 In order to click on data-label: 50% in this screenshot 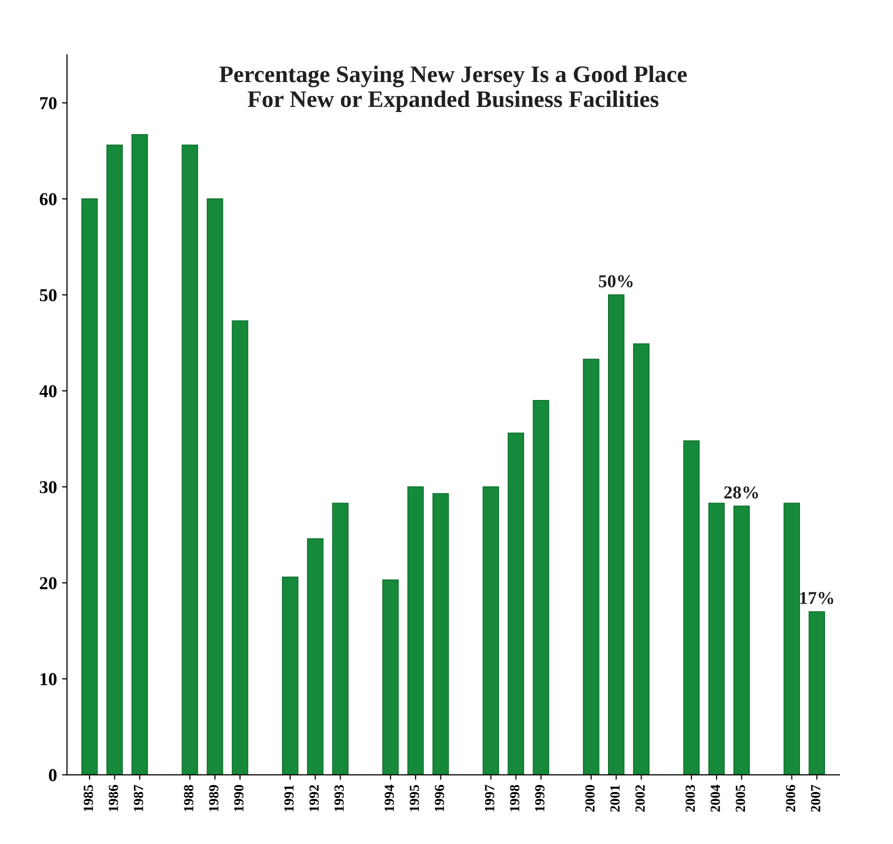, I will do `click(615, 281)`.